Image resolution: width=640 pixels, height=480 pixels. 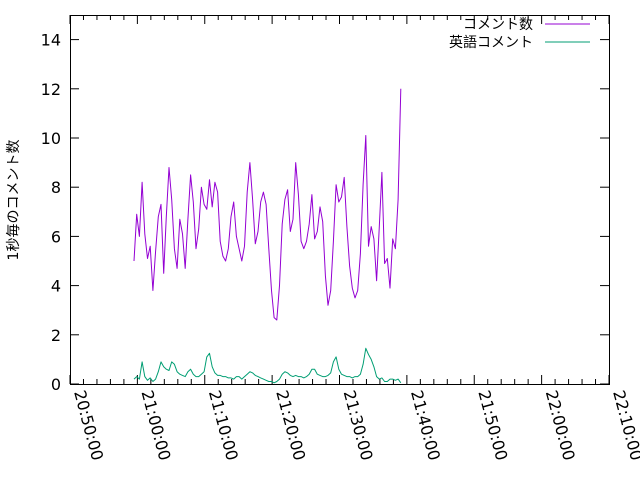 What do you see at coordinates (223, 425) in the screenshot?
I see `x-tick-label: 21:10:00` at bounding box center [223, 425].